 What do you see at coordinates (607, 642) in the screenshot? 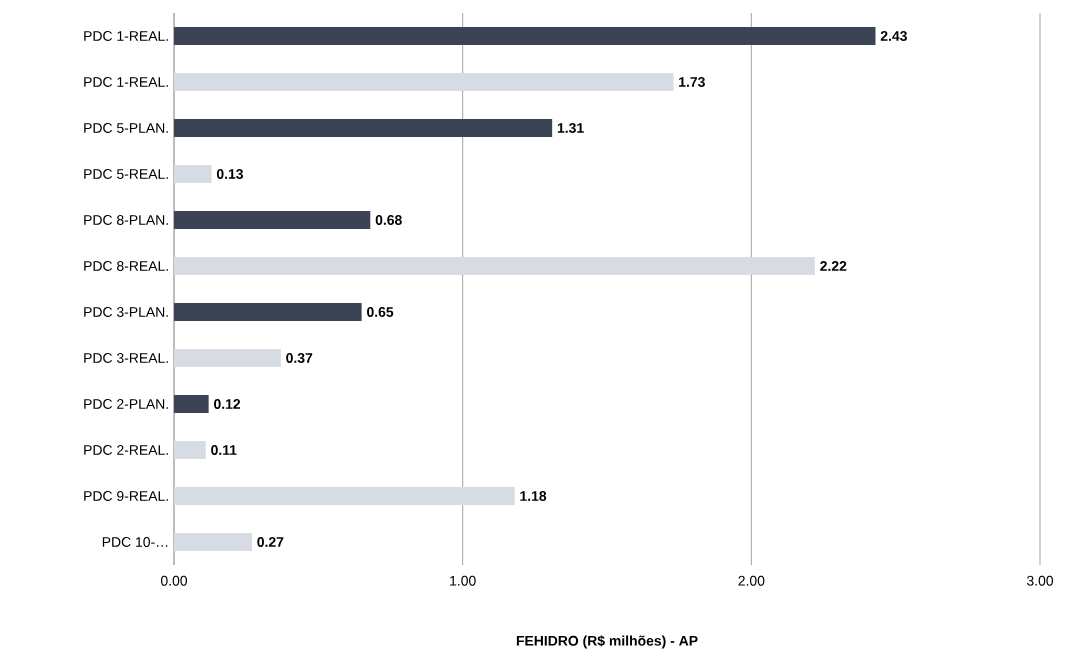
I see `x-axis-title: FEHIDRO (R$ milhões) - AP` at bounding box center [607, 642].